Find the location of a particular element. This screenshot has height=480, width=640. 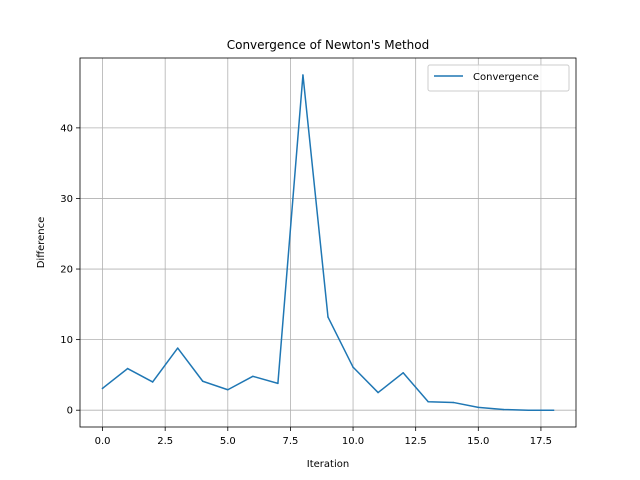

x-tick-label-7: 17.5 is located at coordinates (541, 441).